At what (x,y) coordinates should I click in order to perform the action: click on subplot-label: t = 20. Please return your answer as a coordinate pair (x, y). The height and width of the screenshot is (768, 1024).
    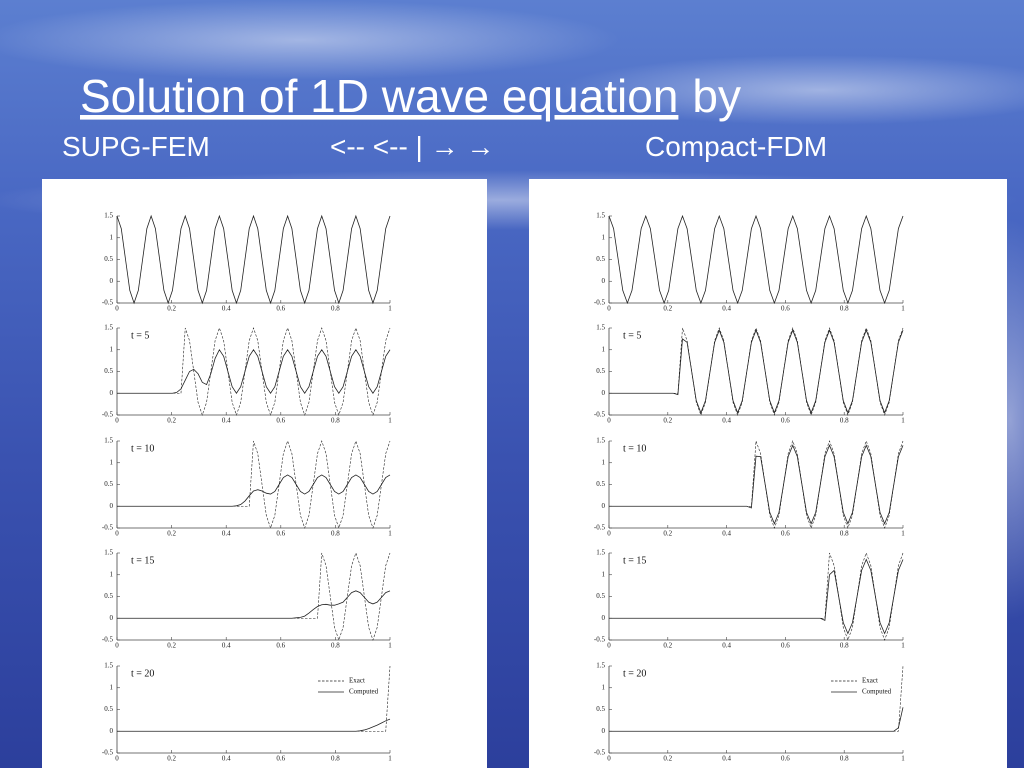
    Looking at the image, I should click on (142, 673).